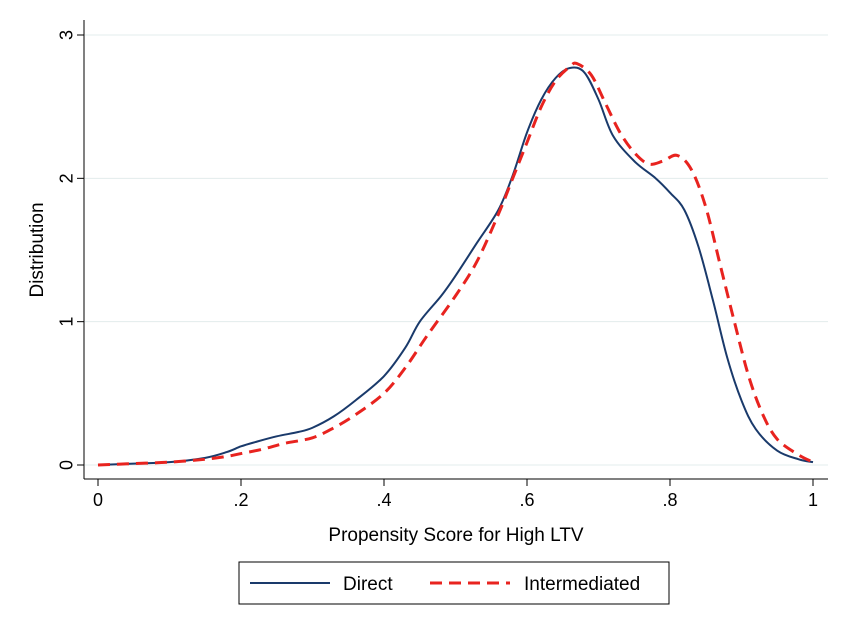 The width and height of the screenshot is (850, 618). What do you see at coordinates (70, 250) in the screenshot?
I see `y-axis-ticks: 0 1 2 3` at bounding box center [70, 250].